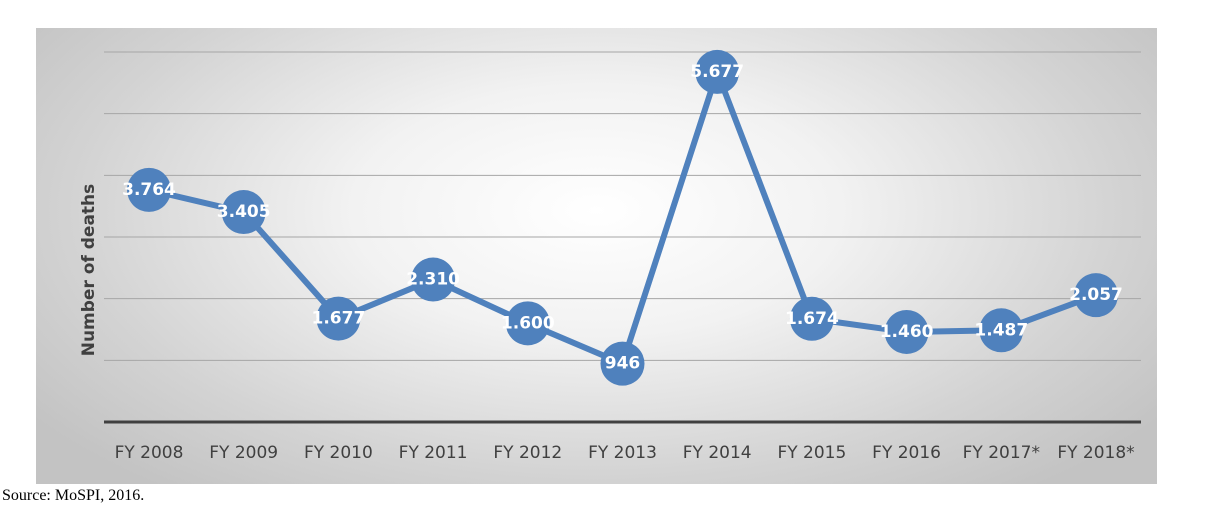  Describe the element at coordinates (906, 453) in the screenshot. I see `x-tick-label: FY 2016` at that location.